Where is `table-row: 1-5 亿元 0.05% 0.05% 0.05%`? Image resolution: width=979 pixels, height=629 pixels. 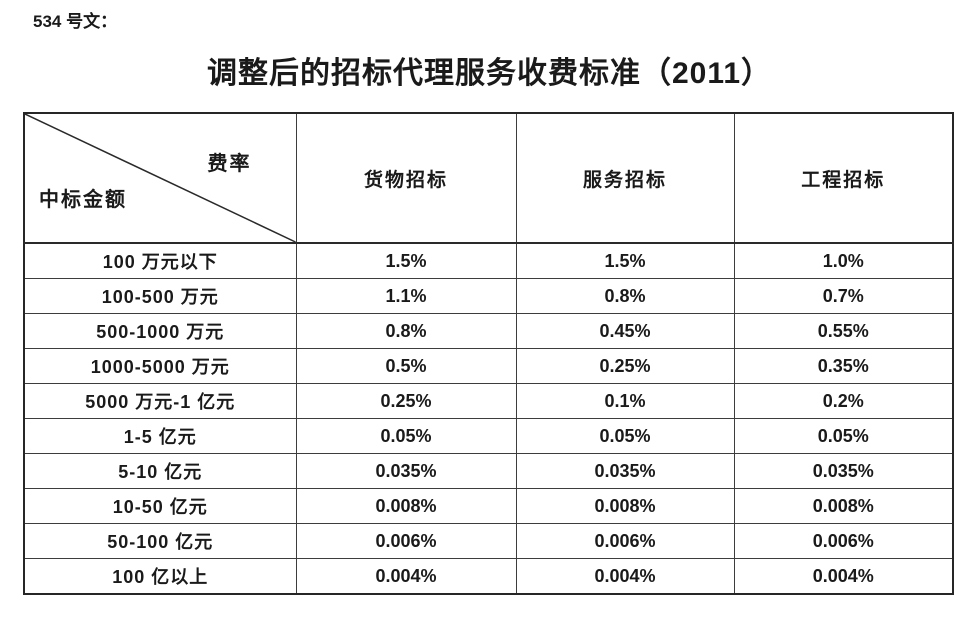
table-row: 1-5 亿元 0.05% 0.05% 0.05% is located at coordinates (488, 436).